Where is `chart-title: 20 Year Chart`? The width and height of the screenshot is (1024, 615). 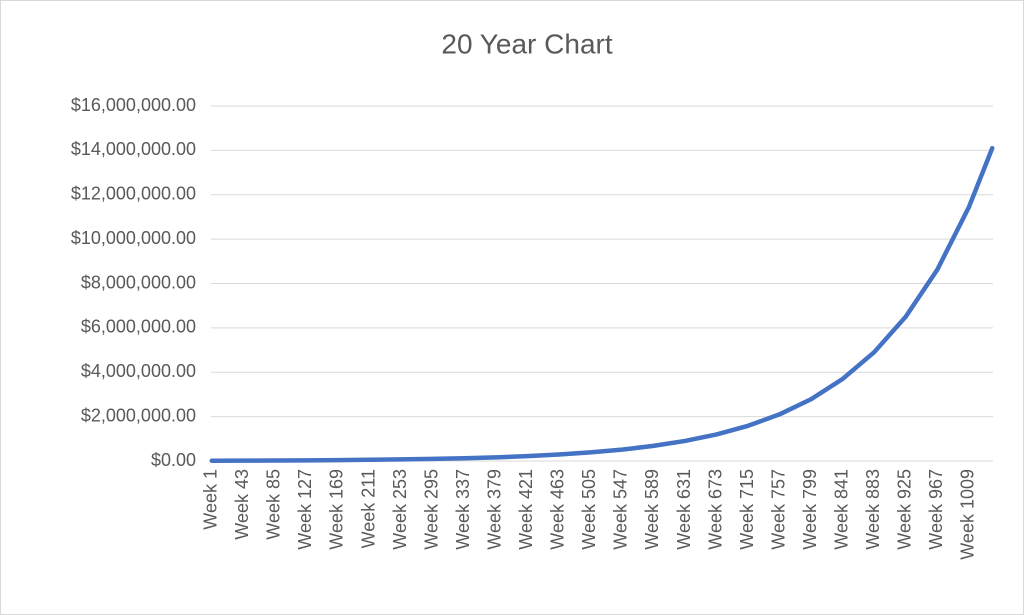 chart-title: 20 Year Chart is located at coordinates (526, 43).